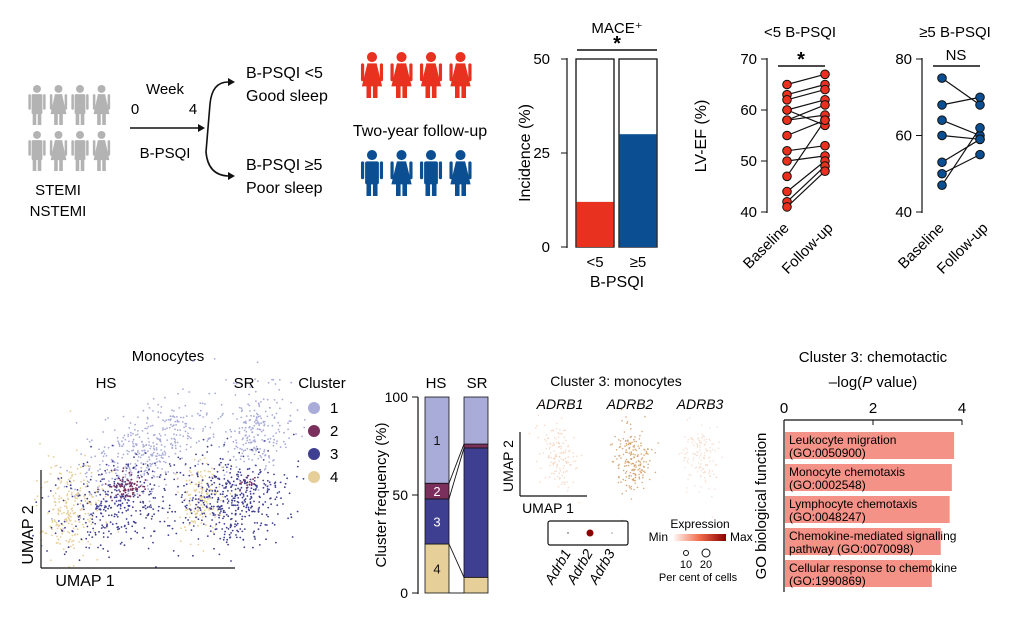  Describe the element at coordinates (58, 211) in the screenshot. I see `cohort-label-nstemi: NSTEMI` at that location.